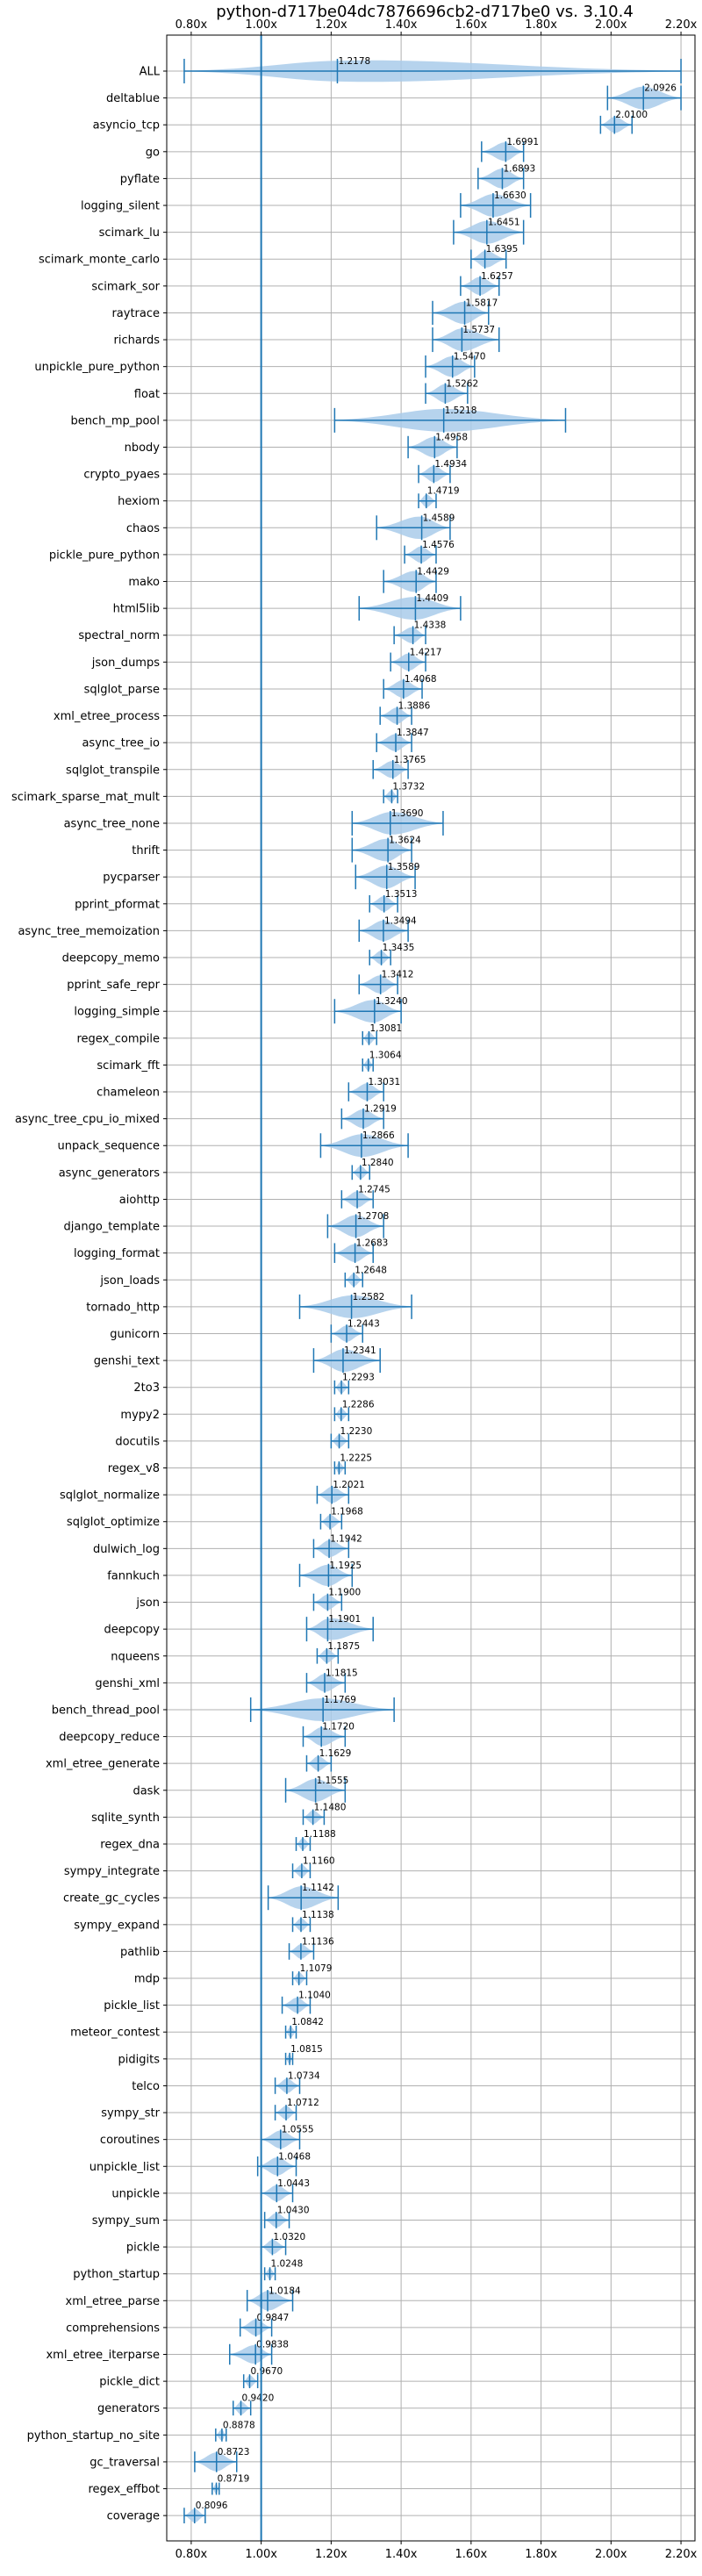  I want to click on y-tick-label: dask, so click(146, 1790).